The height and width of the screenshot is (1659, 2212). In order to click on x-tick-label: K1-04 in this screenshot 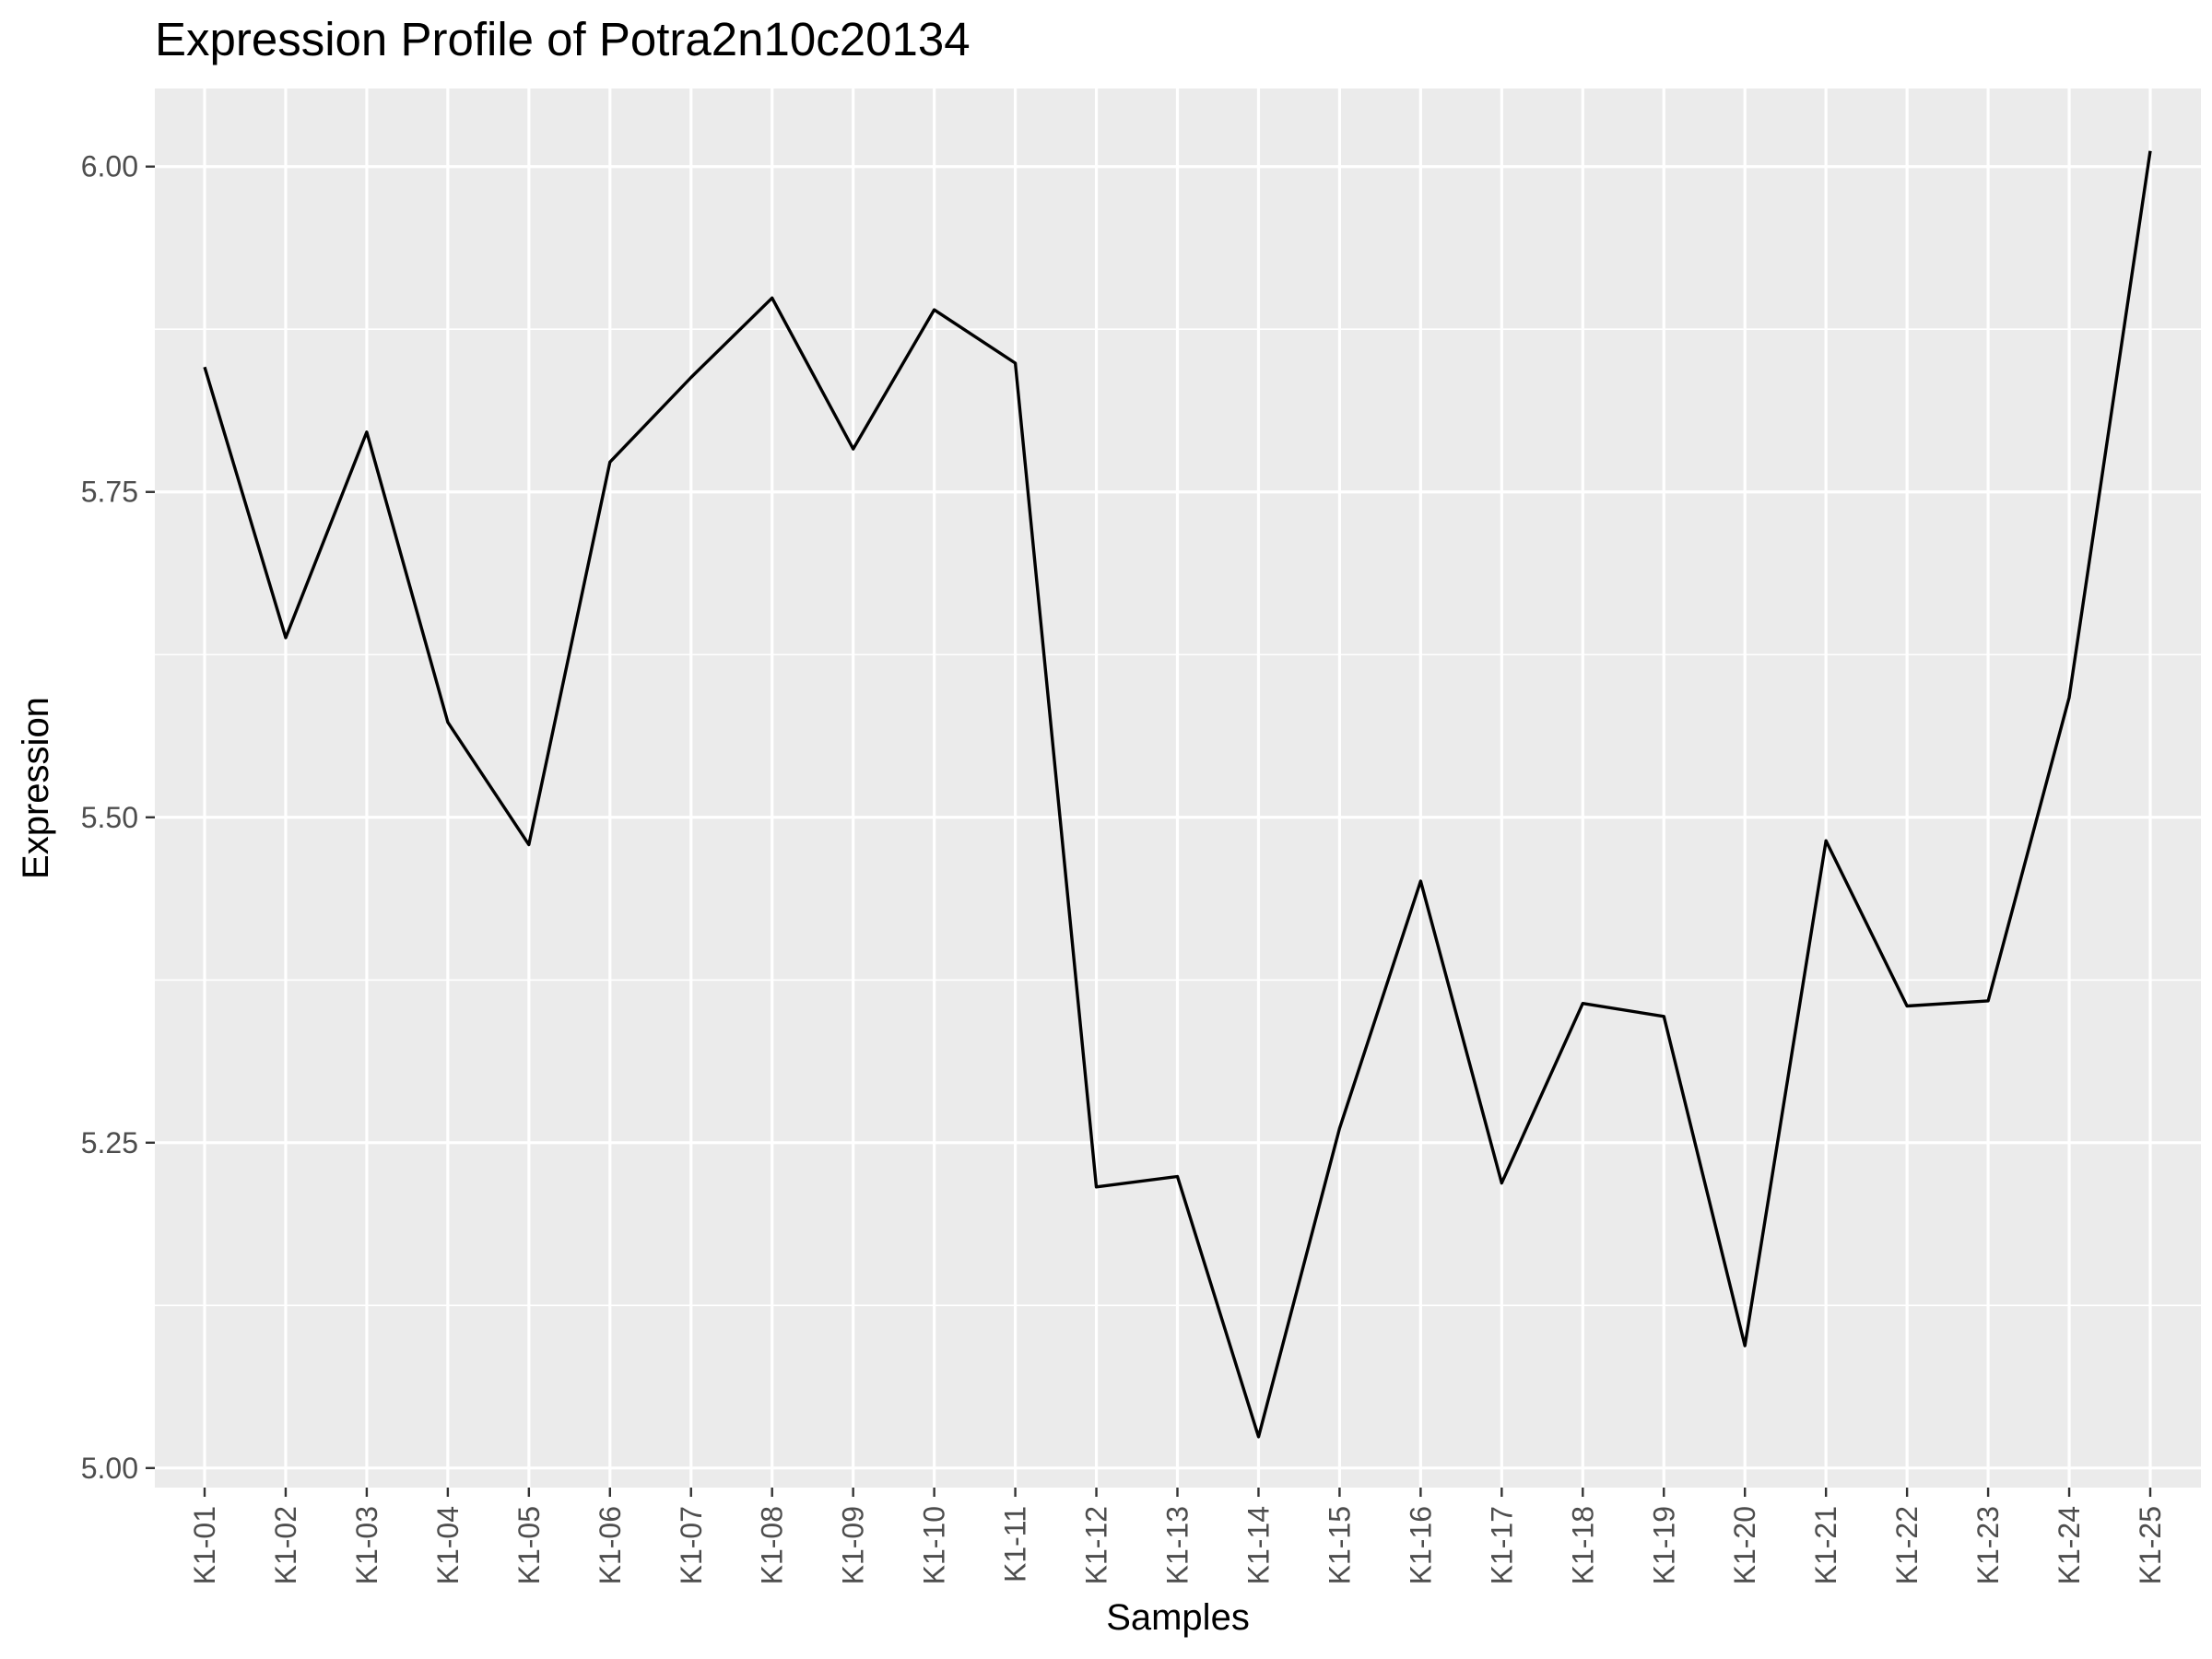, I will do `click(448, 1545)`.